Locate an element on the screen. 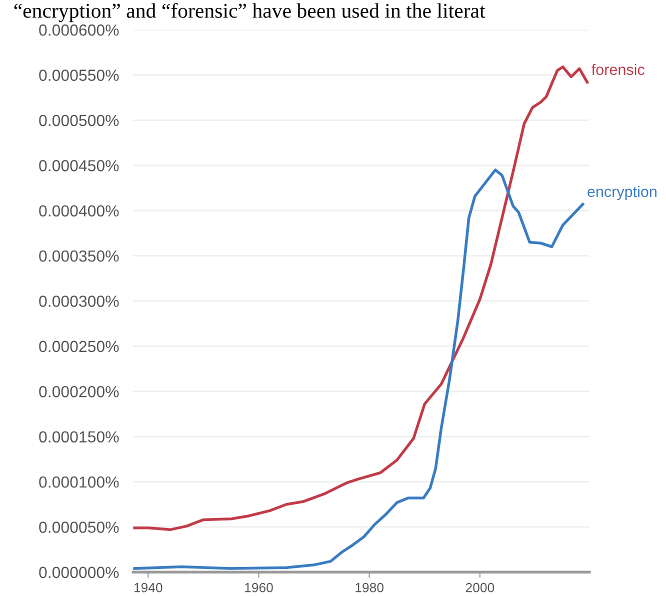 The image size is (666, 596). x-tick-label: 1980 is located at coordinates (370, 587).